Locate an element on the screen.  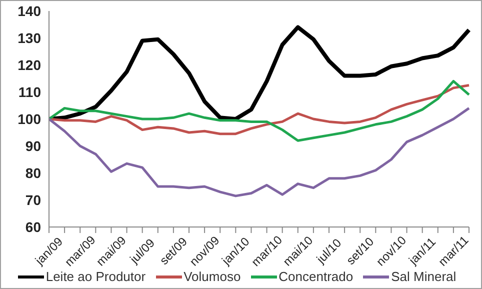
legend-label: Concentrado is located at coordinates (316, 276).